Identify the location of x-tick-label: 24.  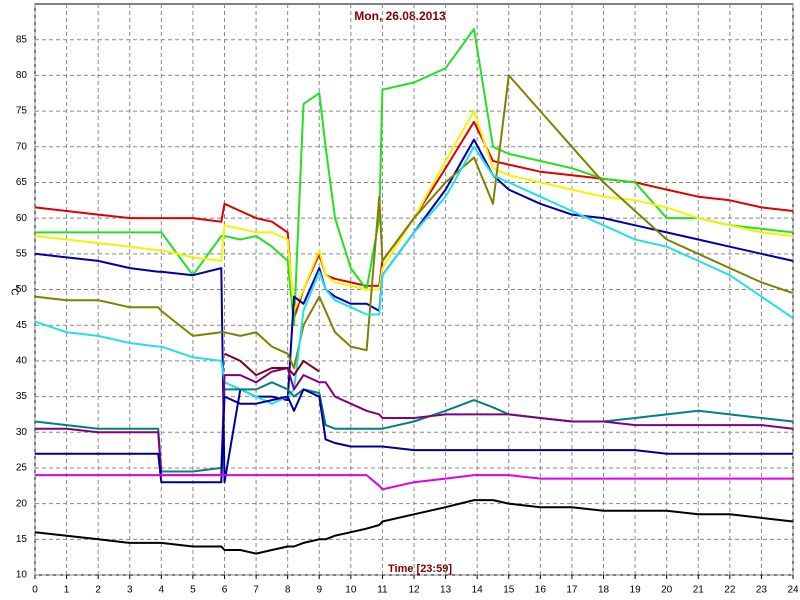
(793, 590).